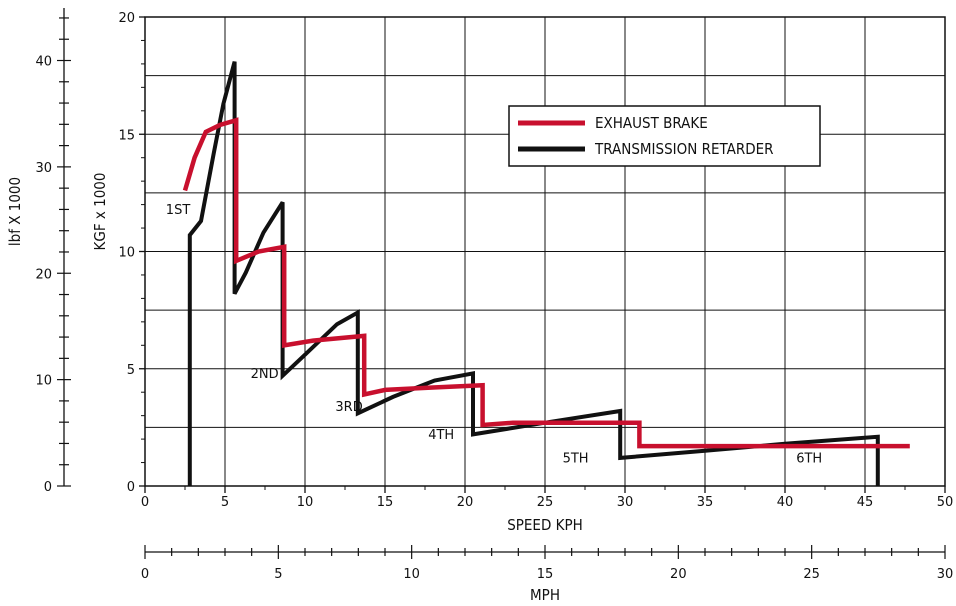 Image resolution: width=956 pixels, height=606 pixels. What do you see at coordinates (305, 502) in the screenshot?
I see `kph-tick-label: 10` at bounding box center [305, 502].